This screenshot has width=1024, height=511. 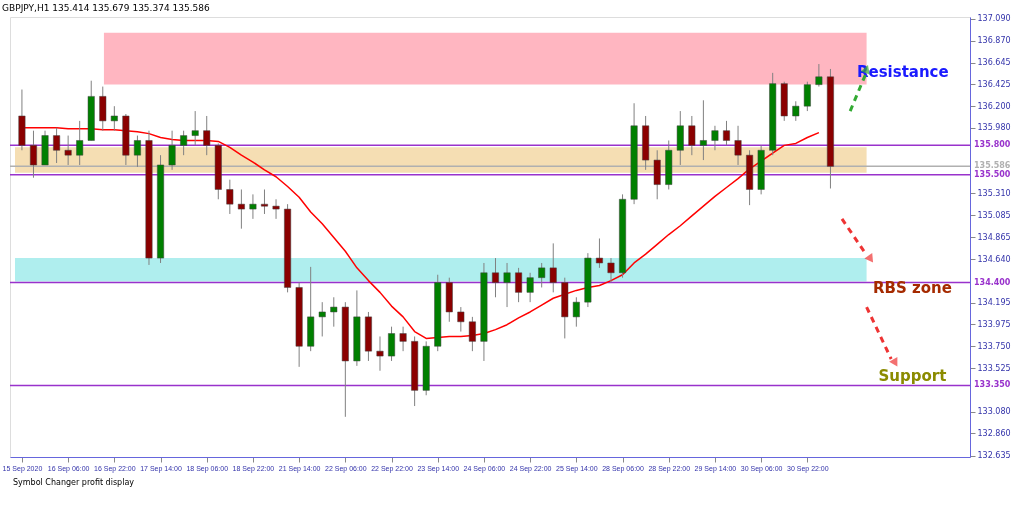 What do you see at coordinates (994, 324) in the screenshot?
I see `y-tick-label: 133.975` at bounding box center [994, 324].